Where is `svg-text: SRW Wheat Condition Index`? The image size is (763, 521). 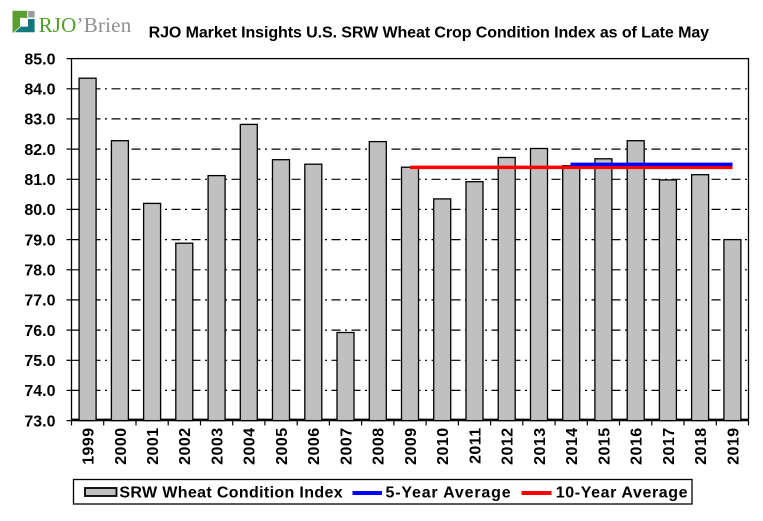 svg-text: SRW Wheat Condition Index is located at coordinates (231, 492).